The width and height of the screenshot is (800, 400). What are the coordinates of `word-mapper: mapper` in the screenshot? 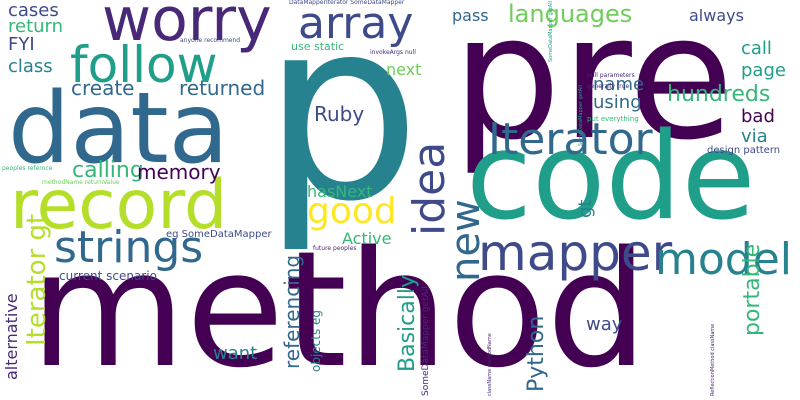 It's located at (575, 253).